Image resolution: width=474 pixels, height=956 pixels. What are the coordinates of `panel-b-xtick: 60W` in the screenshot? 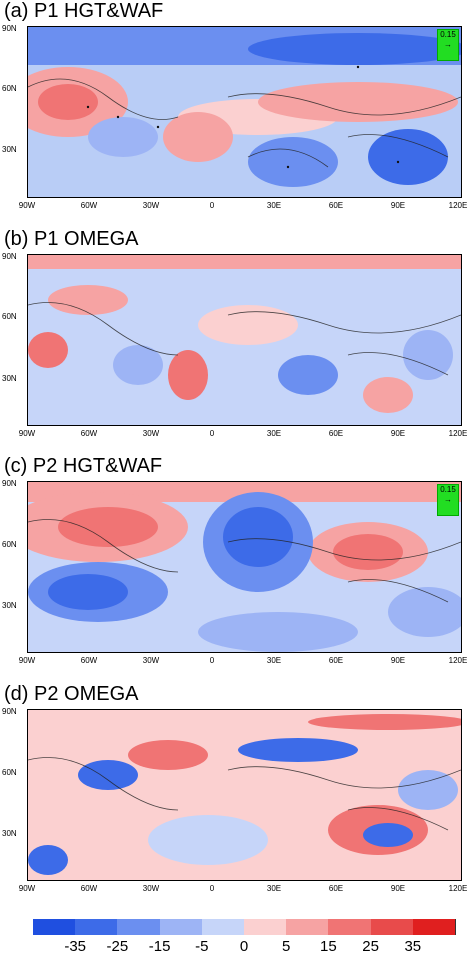 It's located at (89, 433).